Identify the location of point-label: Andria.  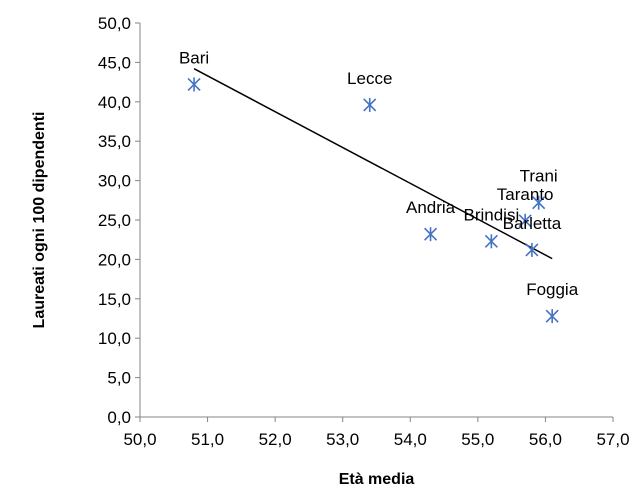
(431, 207).